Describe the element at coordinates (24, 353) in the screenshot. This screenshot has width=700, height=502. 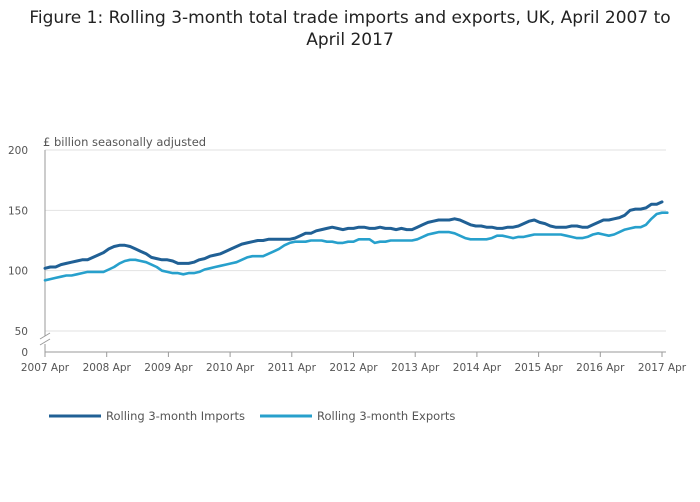
I see `y-tick-label-0: 0` at that location.